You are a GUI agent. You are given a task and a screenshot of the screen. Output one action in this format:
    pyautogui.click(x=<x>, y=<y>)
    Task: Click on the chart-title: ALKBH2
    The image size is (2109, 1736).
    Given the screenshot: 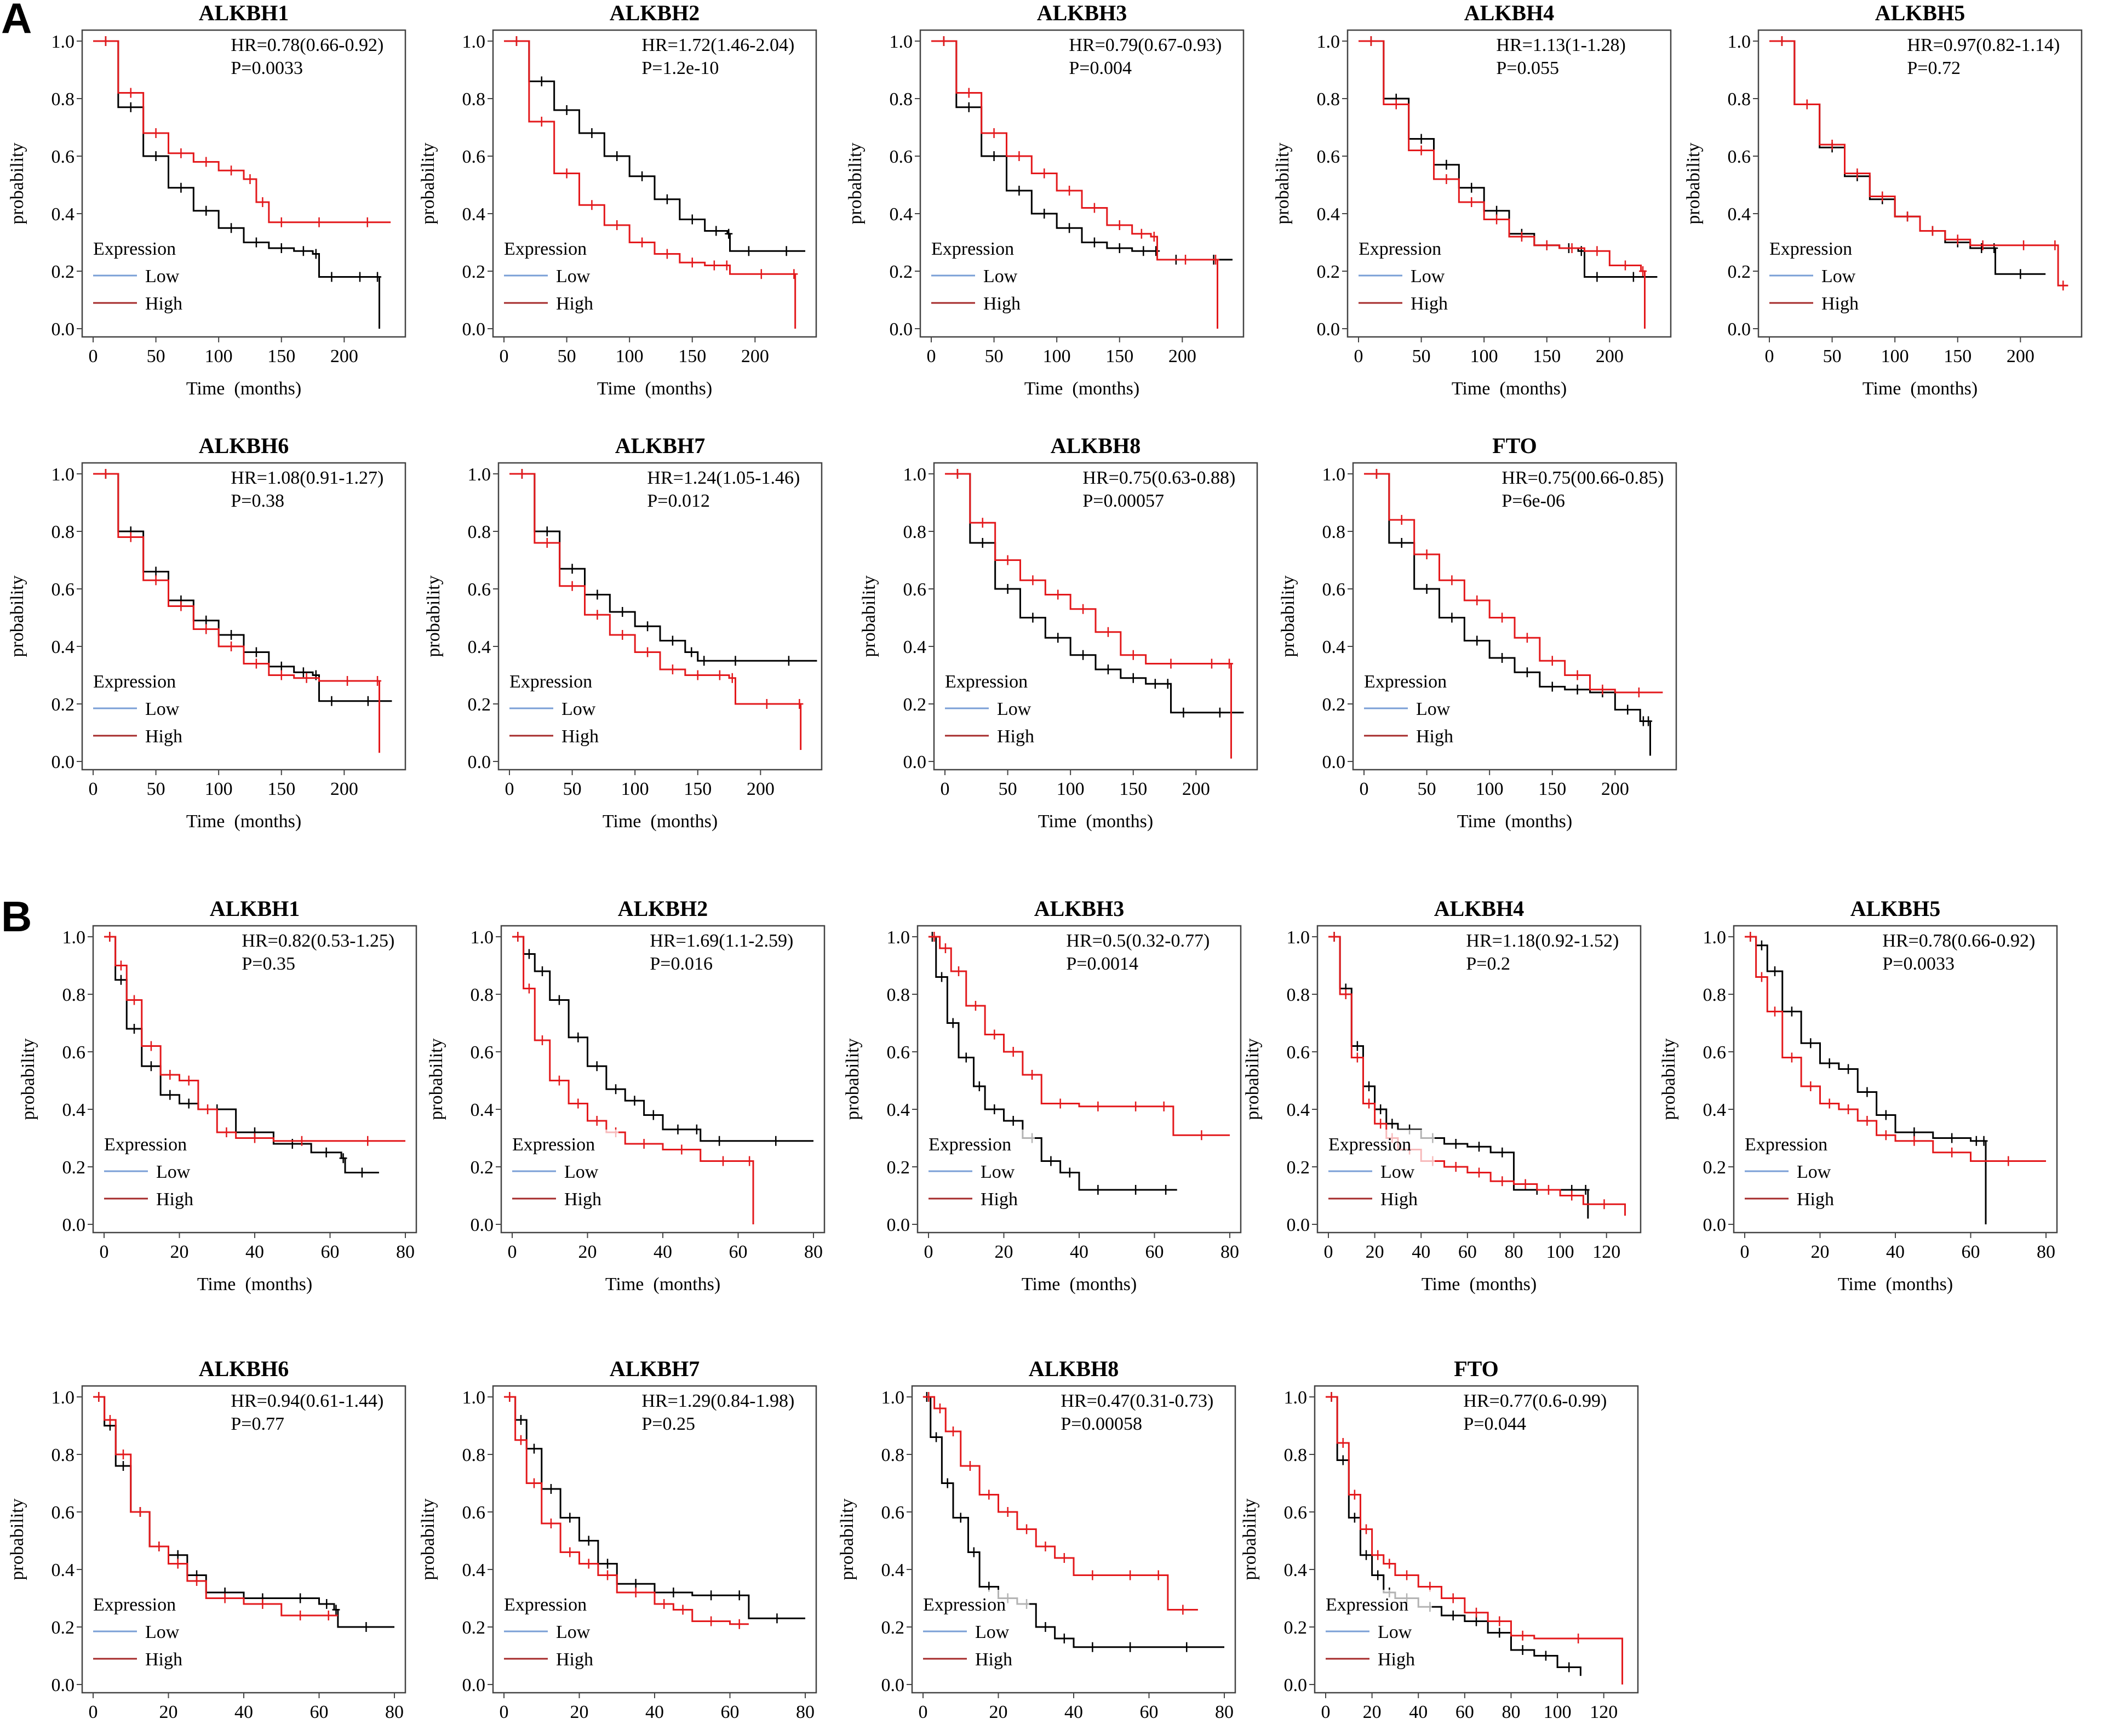 What is the action you would take?
    pyautogui.click(x=663, y=908)
    